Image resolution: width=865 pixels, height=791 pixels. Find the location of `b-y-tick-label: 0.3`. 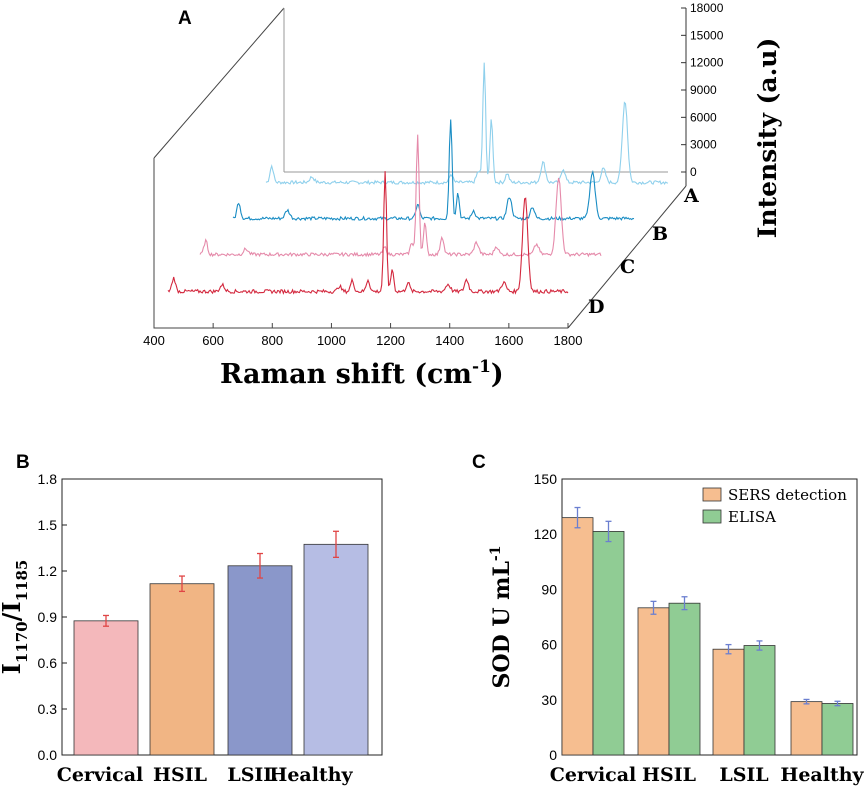

b-y-tick-label: 0.3 is located at coordinates (48, 709).